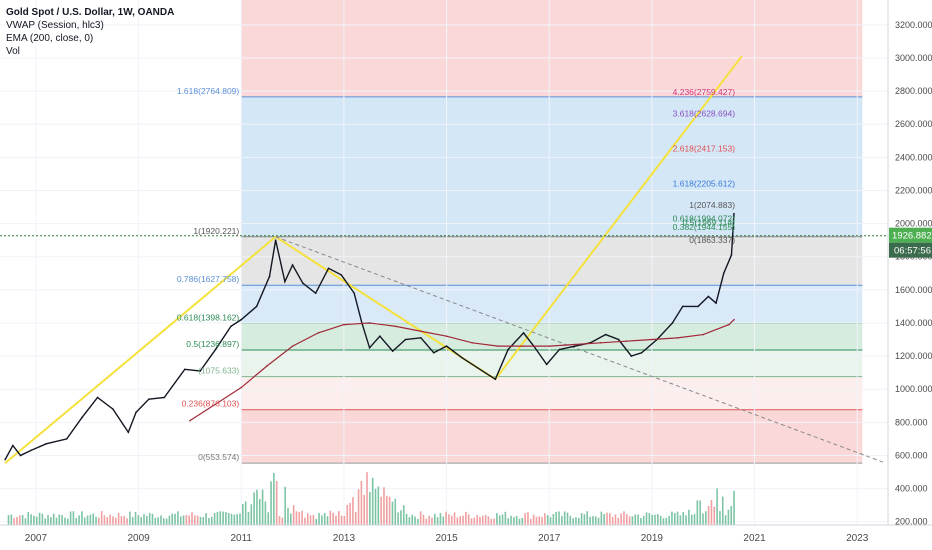  Describe the element at coordinates (910, 250) in the screenshot. I see `timer-badge` at that location.